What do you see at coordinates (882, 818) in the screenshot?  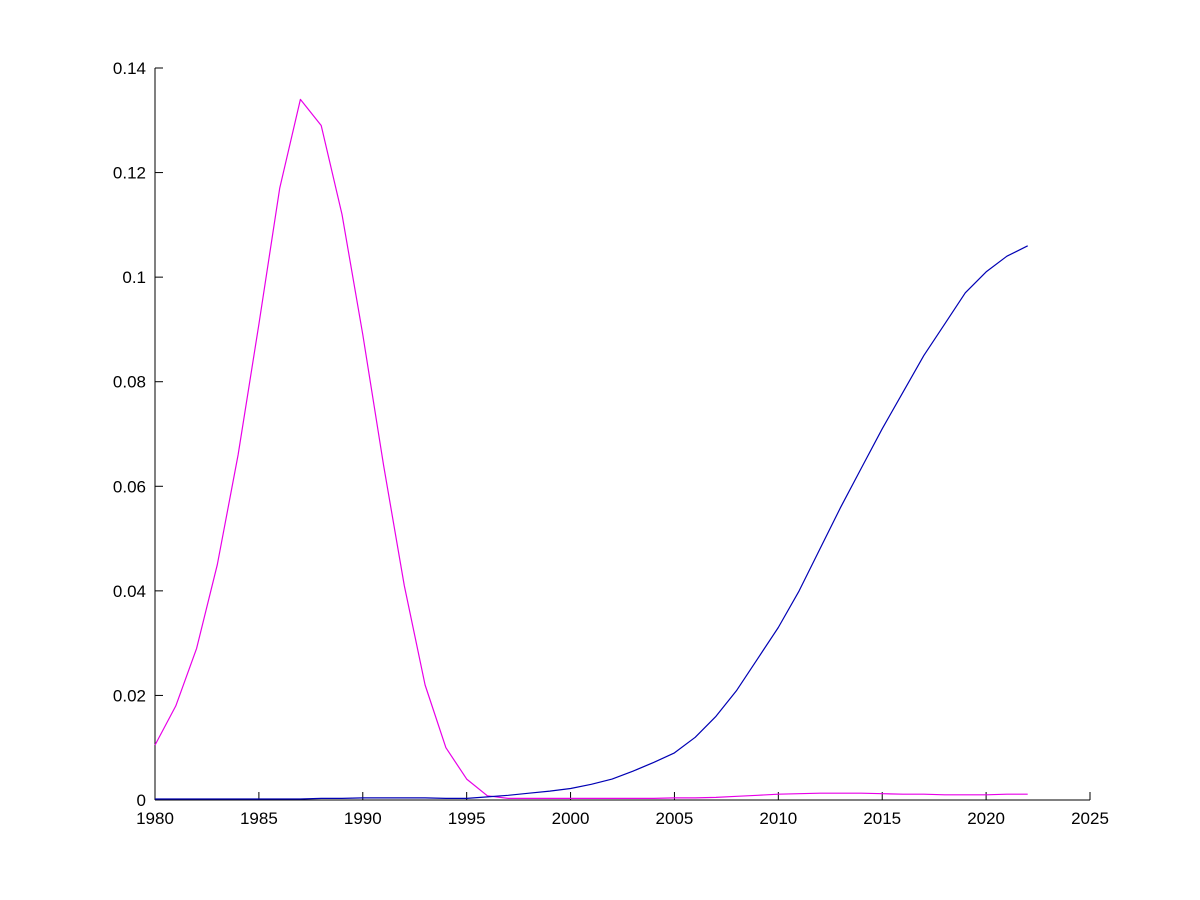 I see `x-tick-label: 2015` at bounding box center [882, 818].